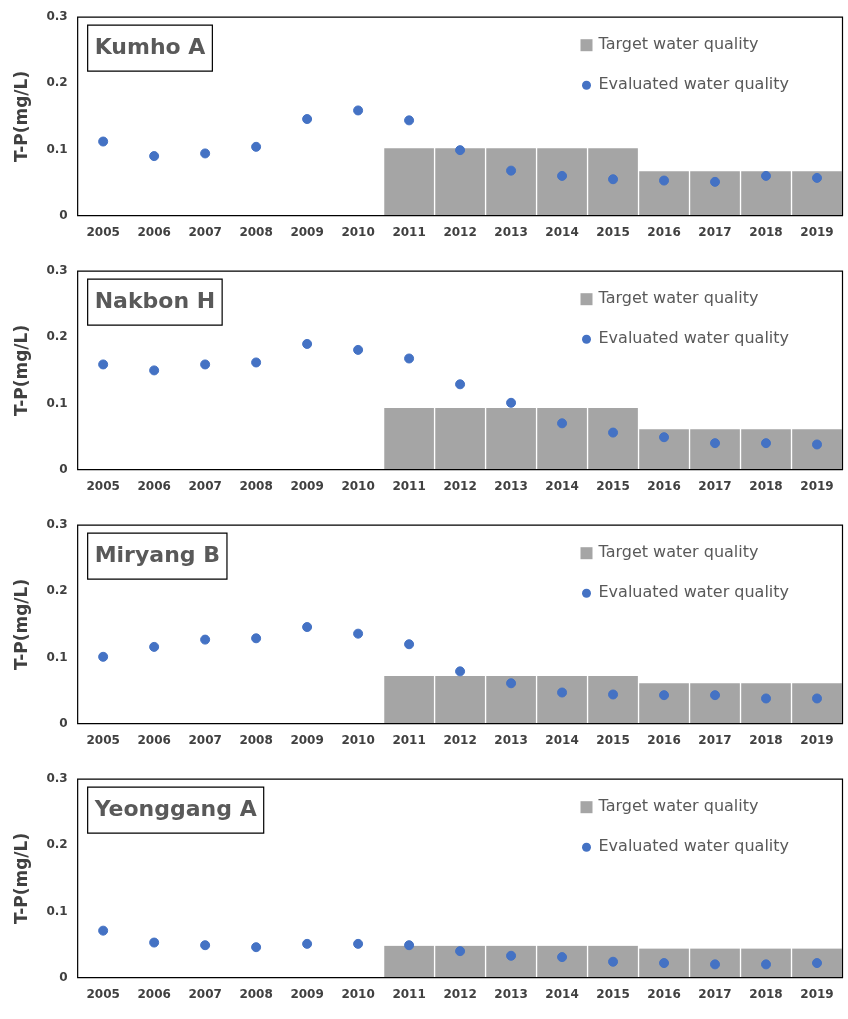 This screenshot has height=1019, width=848. Describe the element at coordinates (150, 46) in the screenshot. I see `text: Kumho A` at that location.